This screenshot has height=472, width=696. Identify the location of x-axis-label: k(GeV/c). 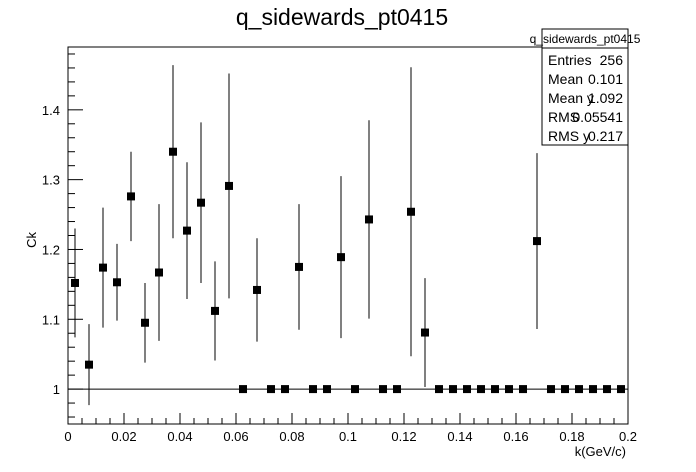
(600, 451).